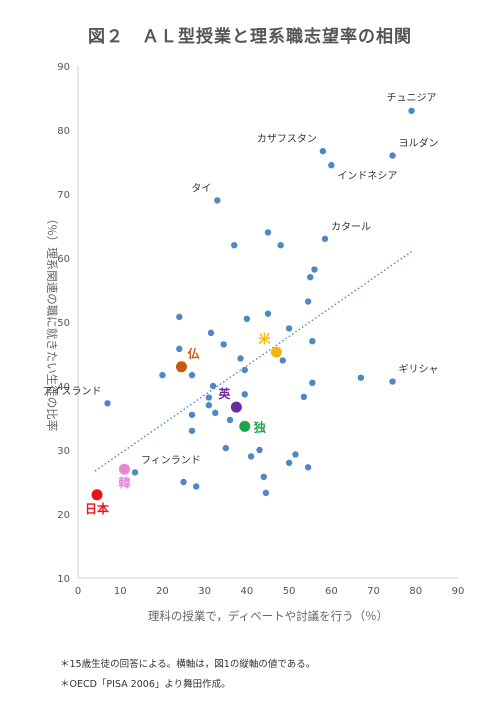  What do you see at coordinates (120, 591) in the screenshot?
I see `x-tick-label: 10` at bounding box center [120, 591].